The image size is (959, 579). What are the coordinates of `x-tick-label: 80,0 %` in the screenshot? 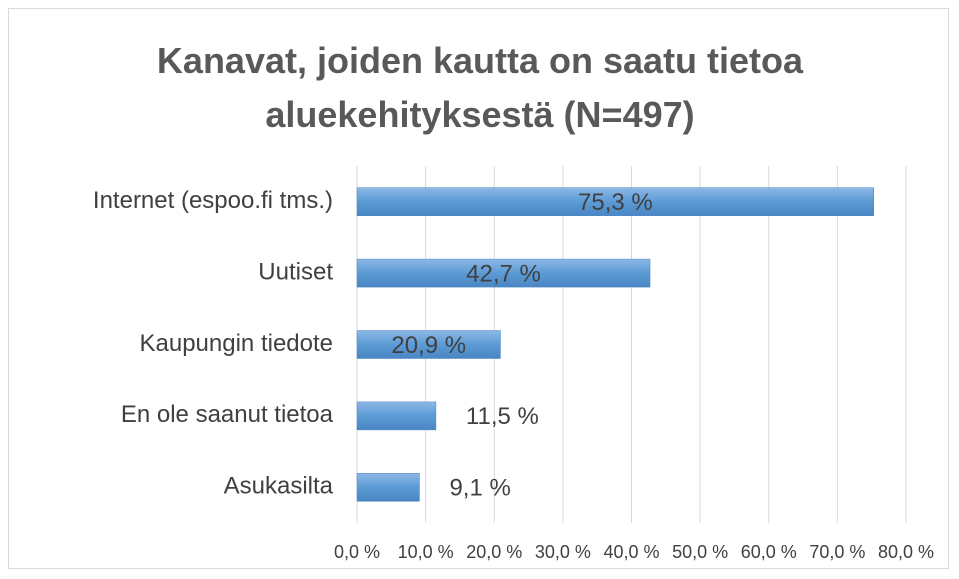 It's located at (906, 552).